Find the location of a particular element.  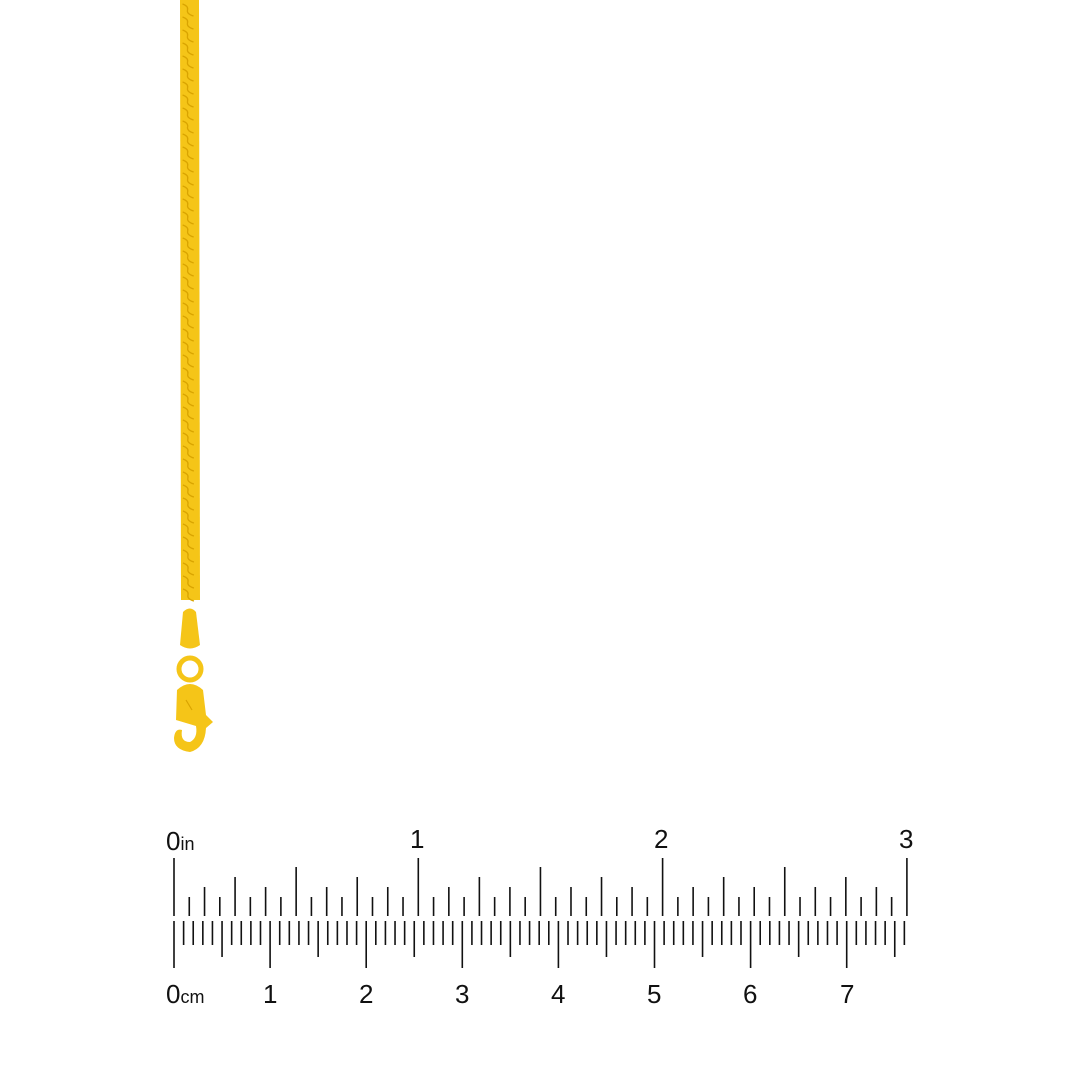

cm-label-4: 4 is located at coordinates (558, 994).